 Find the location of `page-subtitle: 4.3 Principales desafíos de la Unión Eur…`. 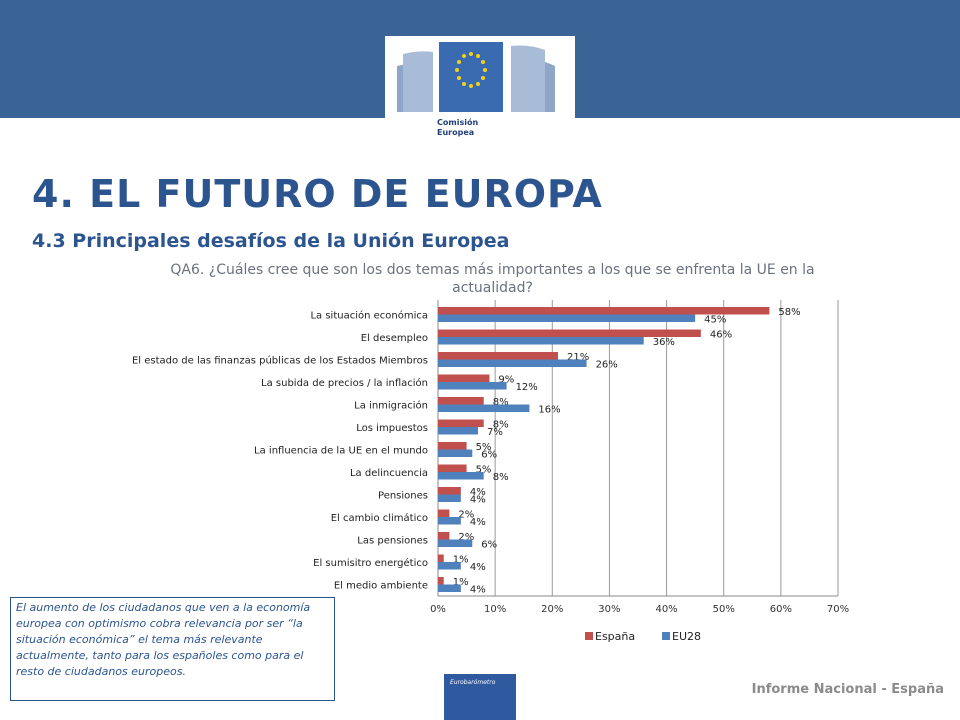

page-subtitle: 4.3 Principales desafíos de la Unión Eur… is located at coordinates (271, 241).